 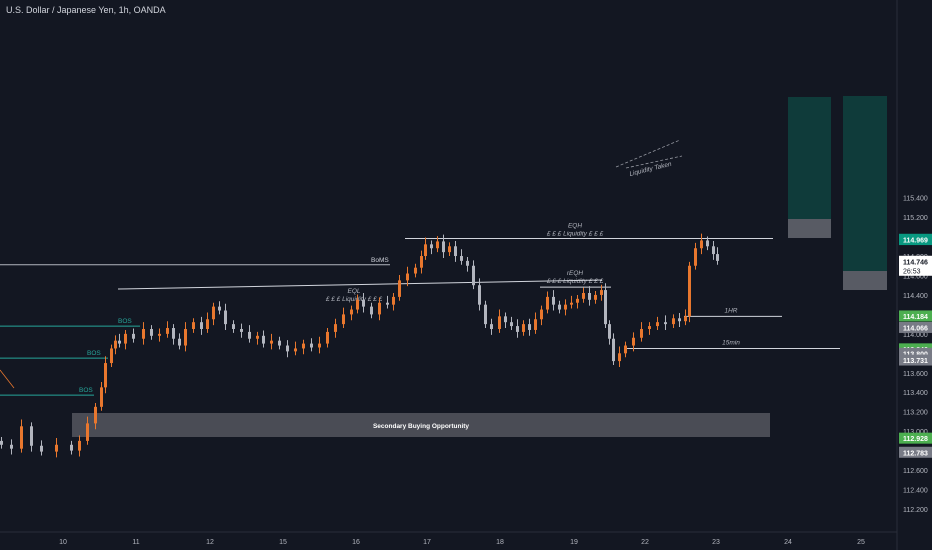 I want to click on secondary-buying-zone, so click(x=421, y=425).